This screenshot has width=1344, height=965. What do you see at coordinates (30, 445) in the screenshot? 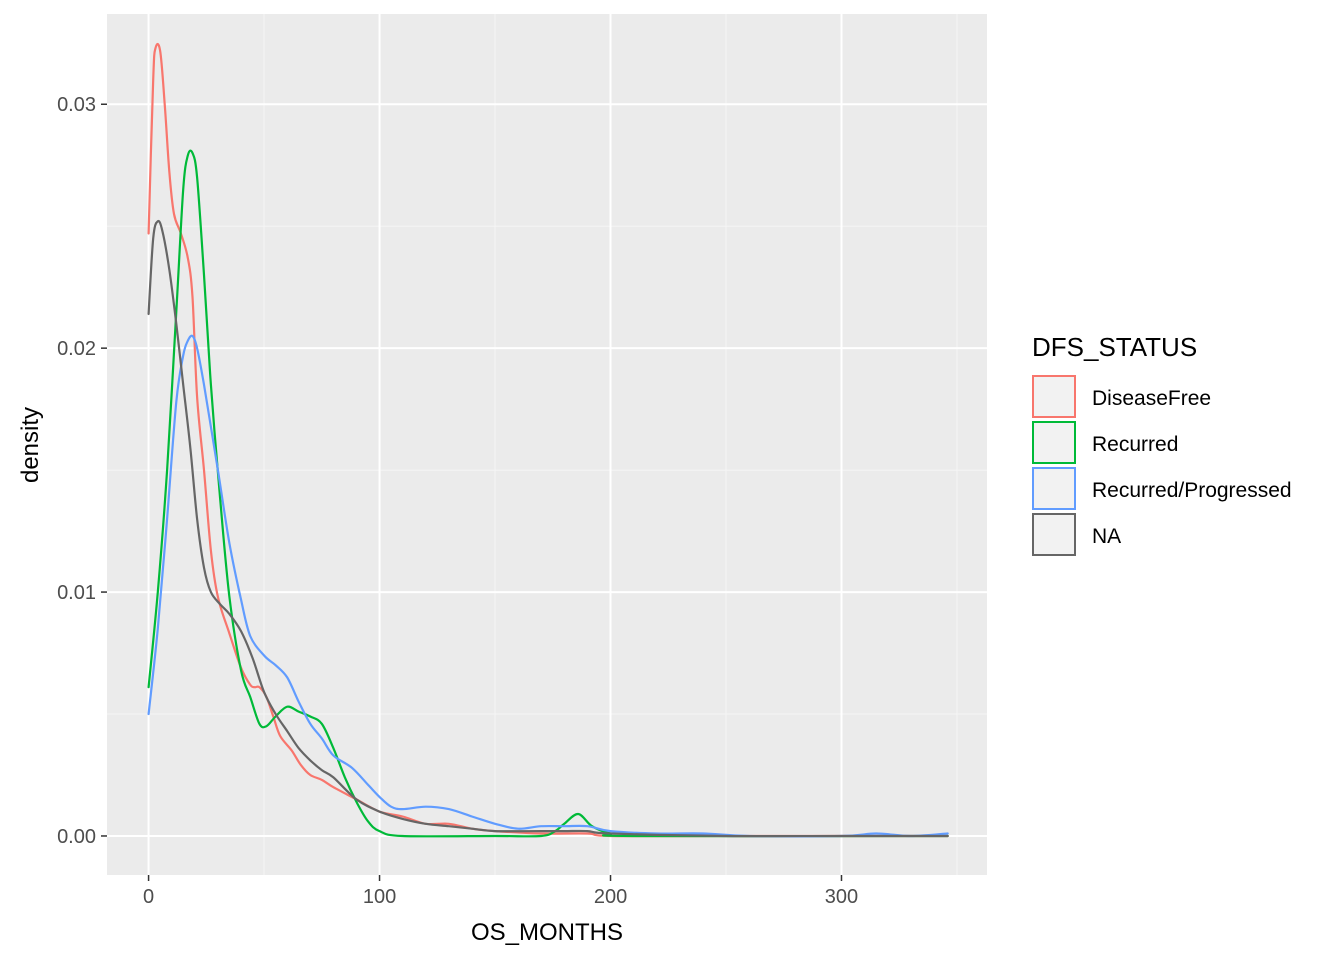
I see `y-axis-title: density` at bounding box center [30, 445].